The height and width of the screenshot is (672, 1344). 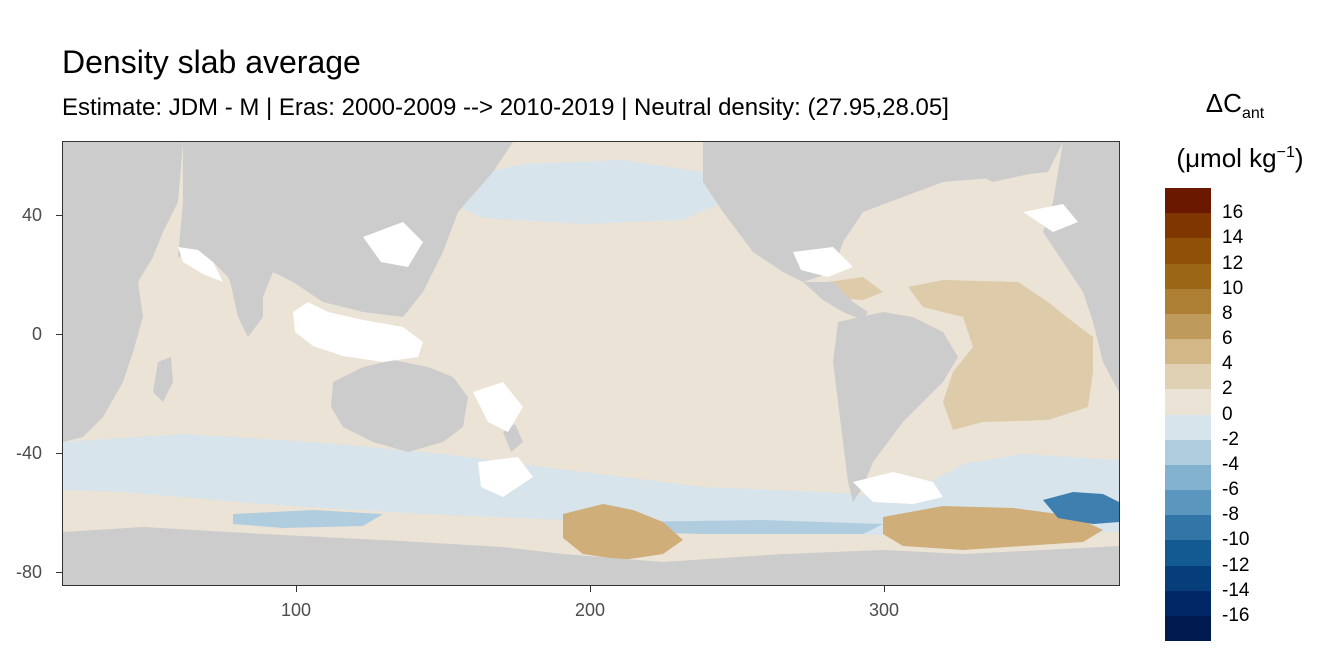 I want to click on africa-land, so click(x=123, y=292).